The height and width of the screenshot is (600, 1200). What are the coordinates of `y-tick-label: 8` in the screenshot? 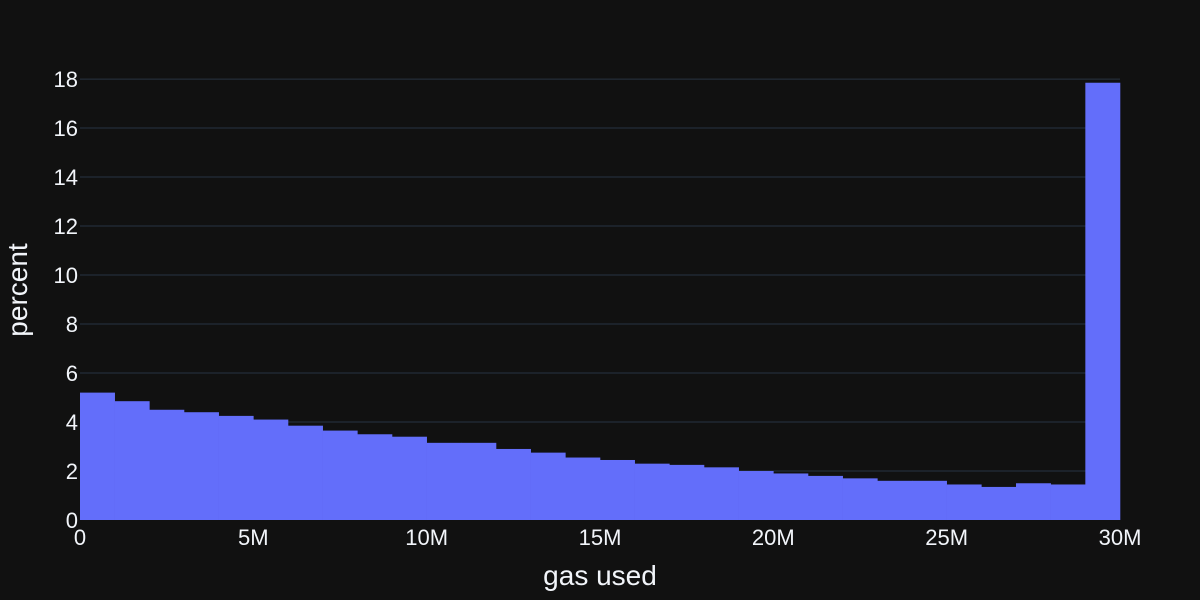 It's located at (72, 324).